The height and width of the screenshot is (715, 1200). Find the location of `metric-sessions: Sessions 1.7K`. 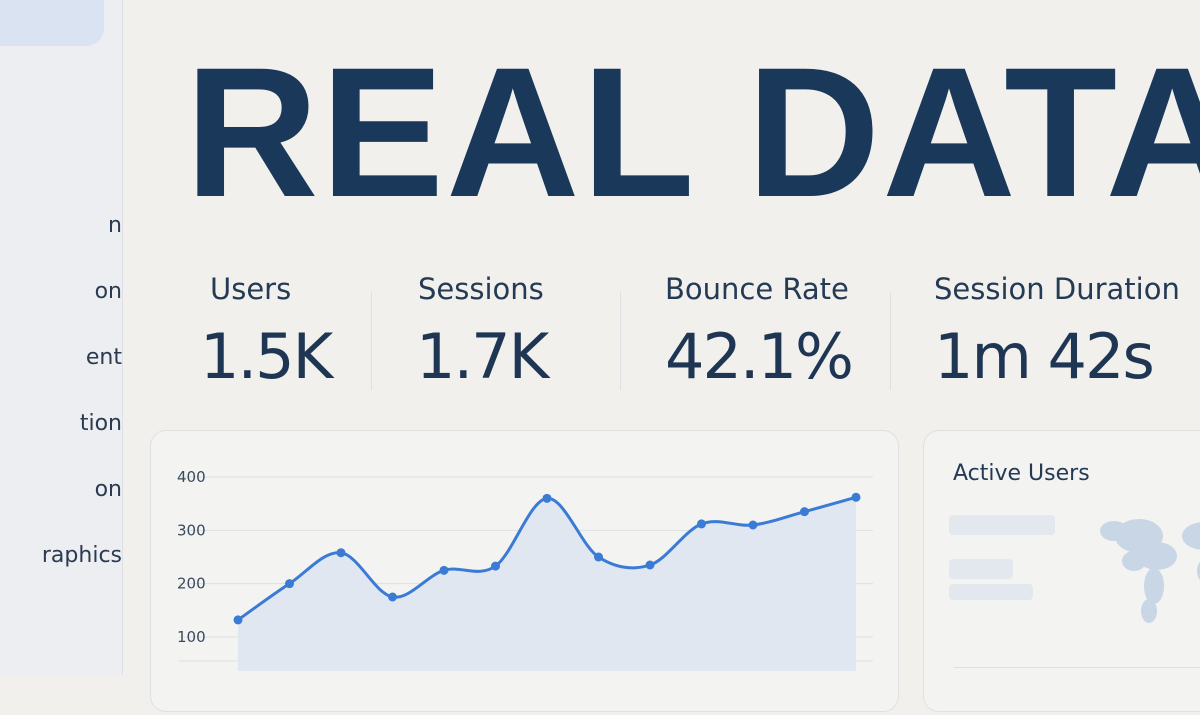

metric-sessions: Sessions 1.7K is located at coordinates (482, 332).